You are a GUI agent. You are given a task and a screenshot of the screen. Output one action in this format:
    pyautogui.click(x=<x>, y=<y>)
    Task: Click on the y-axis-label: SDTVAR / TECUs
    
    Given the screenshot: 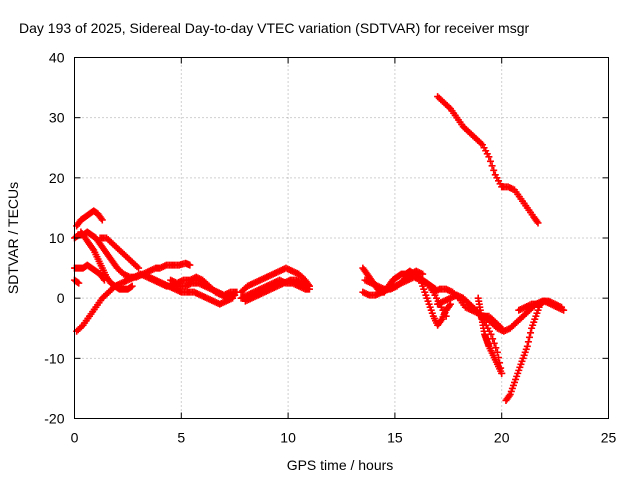 What is the action you would take?
    pyautogui.click(x=13, y=238)
    